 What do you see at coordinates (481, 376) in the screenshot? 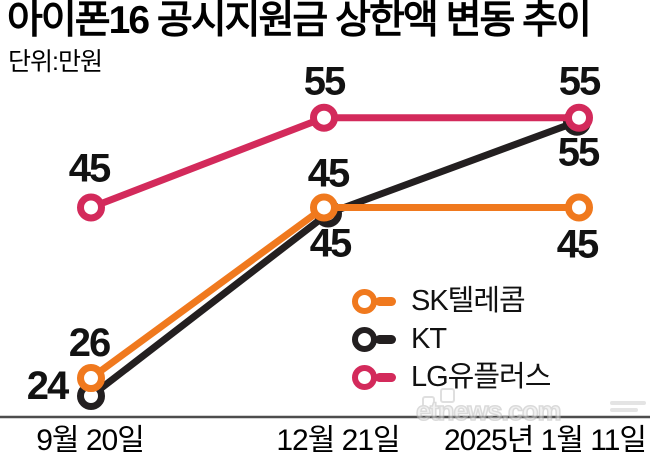
I see `legend-label: LG유플러스` at bounding box center [481, 376].